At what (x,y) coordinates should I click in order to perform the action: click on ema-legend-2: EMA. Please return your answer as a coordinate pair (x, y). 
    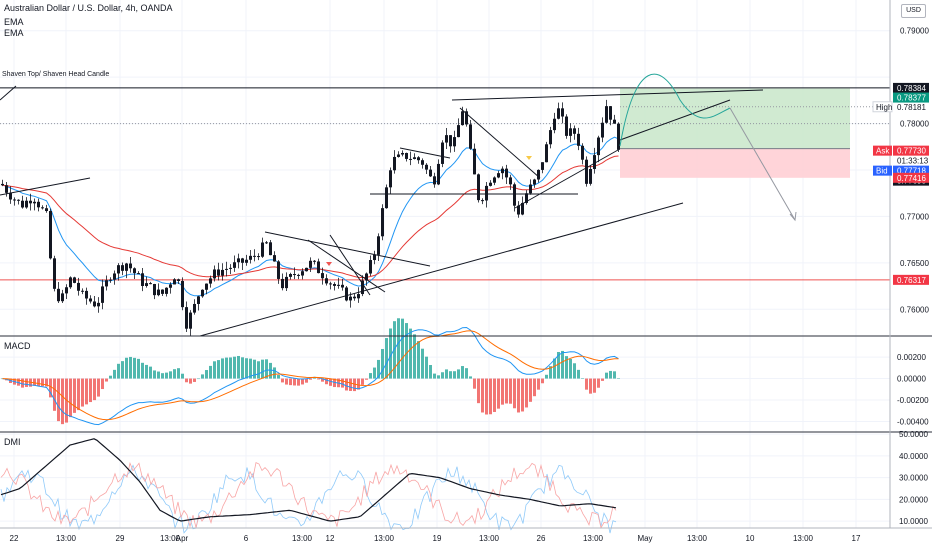
    Looking at the image, I should click on (14, 33).